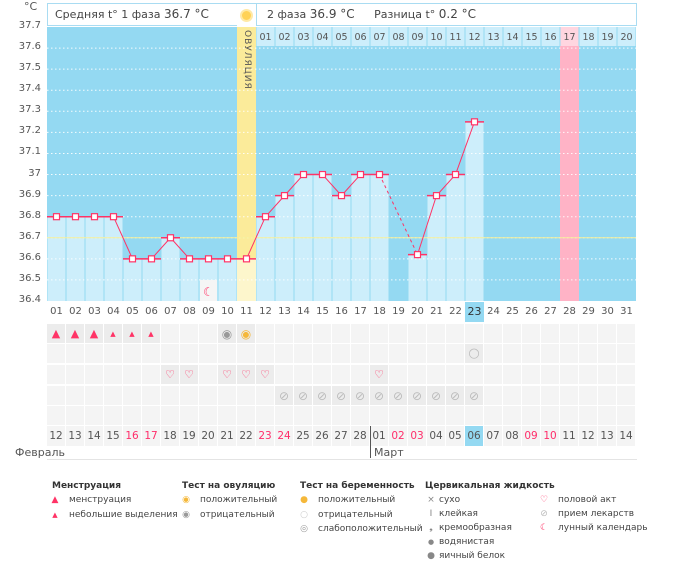  What do you see at coordinates (123, 238) in the screenshot?
I see `temperature-line` at bounding box center [123, 238].